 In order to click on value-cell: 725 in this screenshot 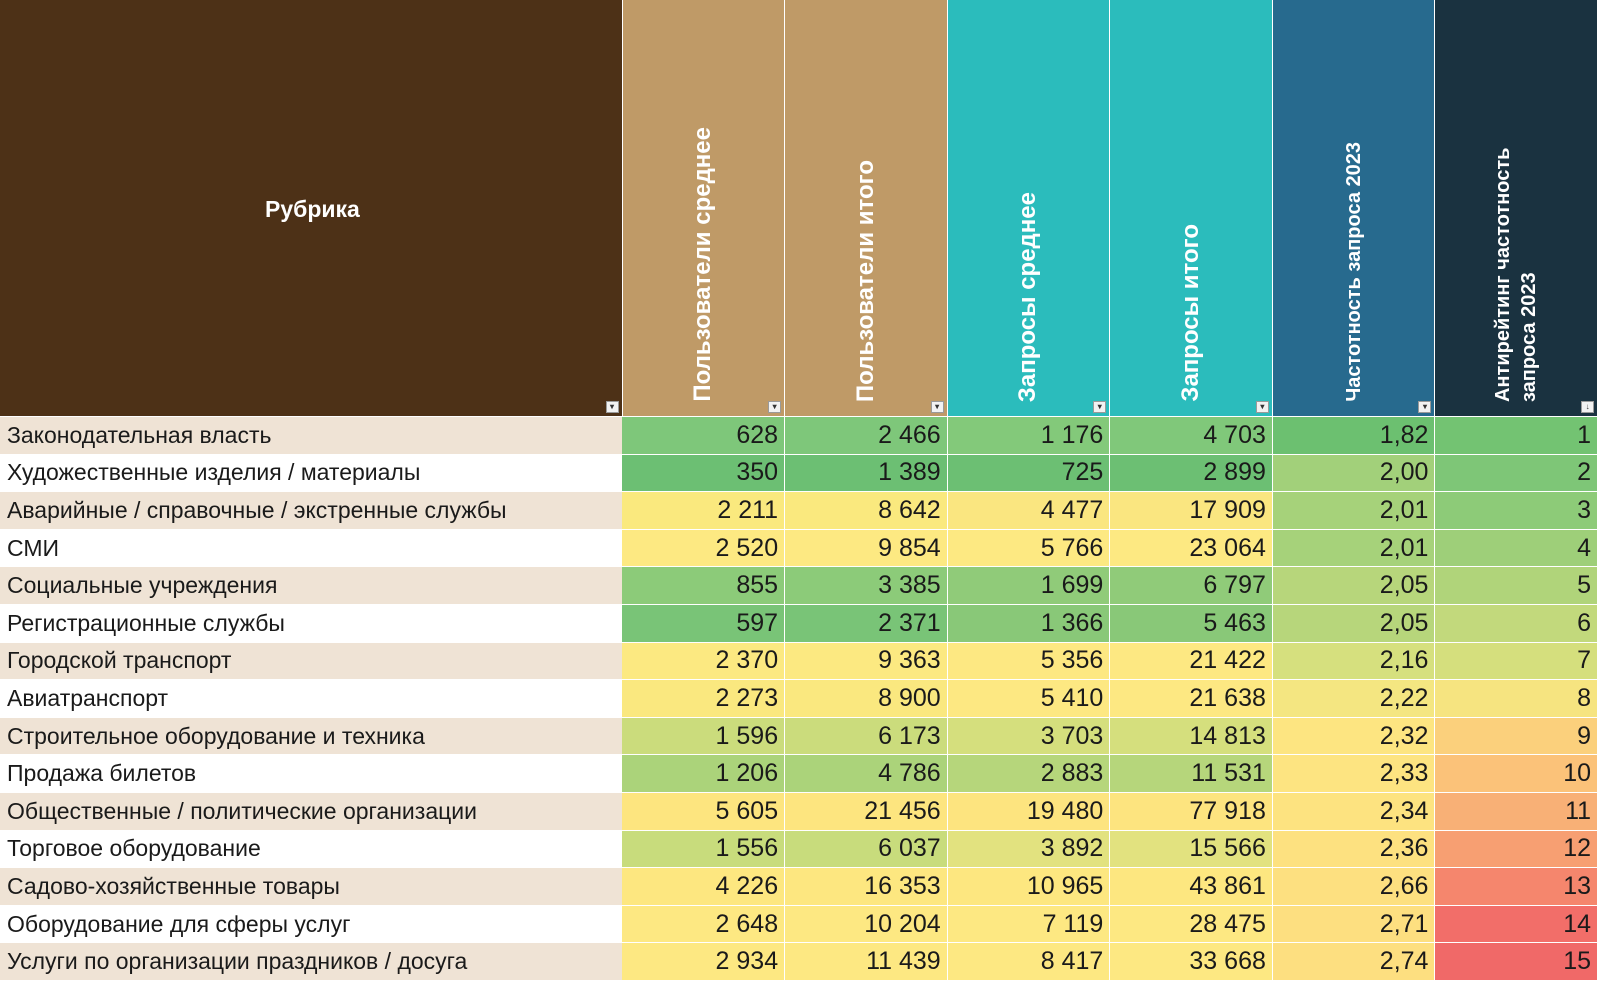, I will do `click(1029, 473)`.